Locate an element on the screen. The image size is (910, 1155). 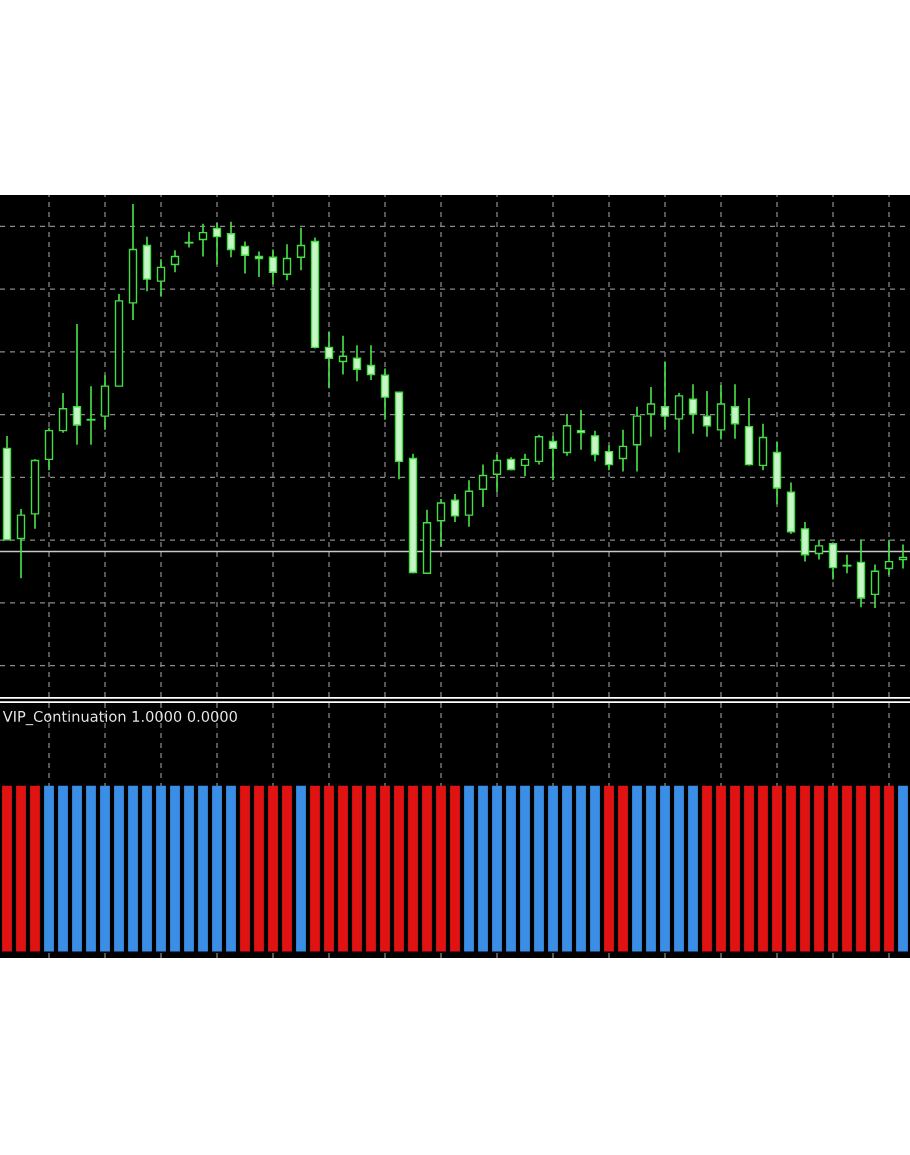
chart-title: VIP_Continuation 1.0000 0.0000 is located at coordinates (119, 718).